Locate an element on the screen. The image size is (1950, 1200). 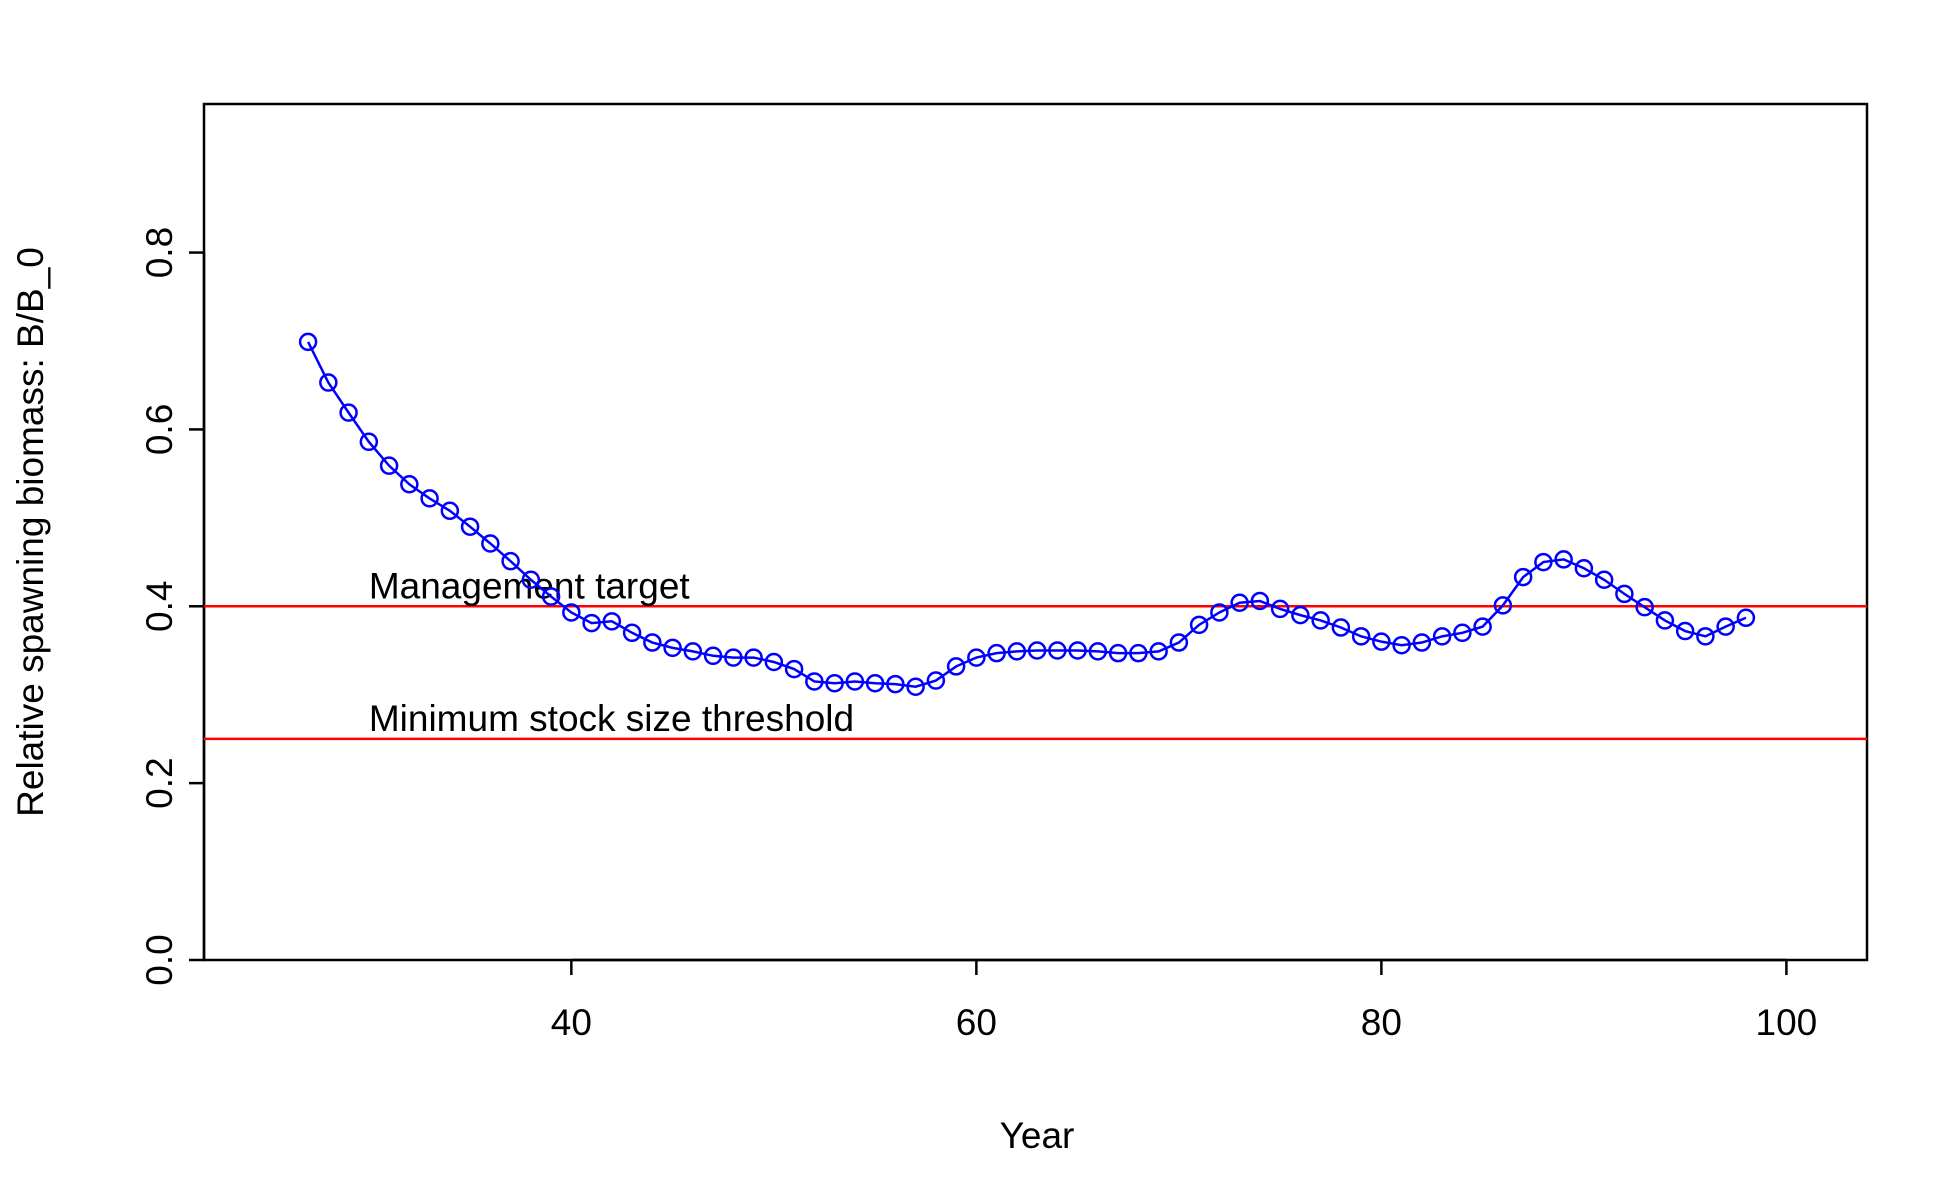
x-tick-label: 60 is located at coordinates (976, 1022).